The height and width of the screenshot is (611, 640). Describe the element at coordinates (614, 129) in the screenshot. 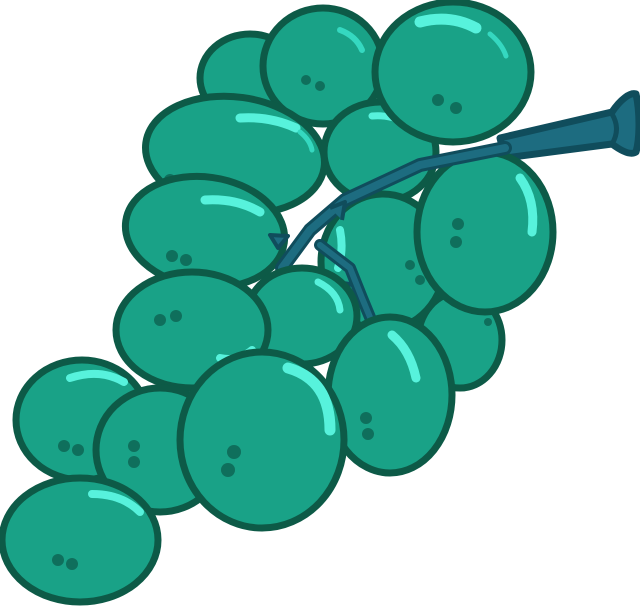

I see `stem-end-line` at that location.